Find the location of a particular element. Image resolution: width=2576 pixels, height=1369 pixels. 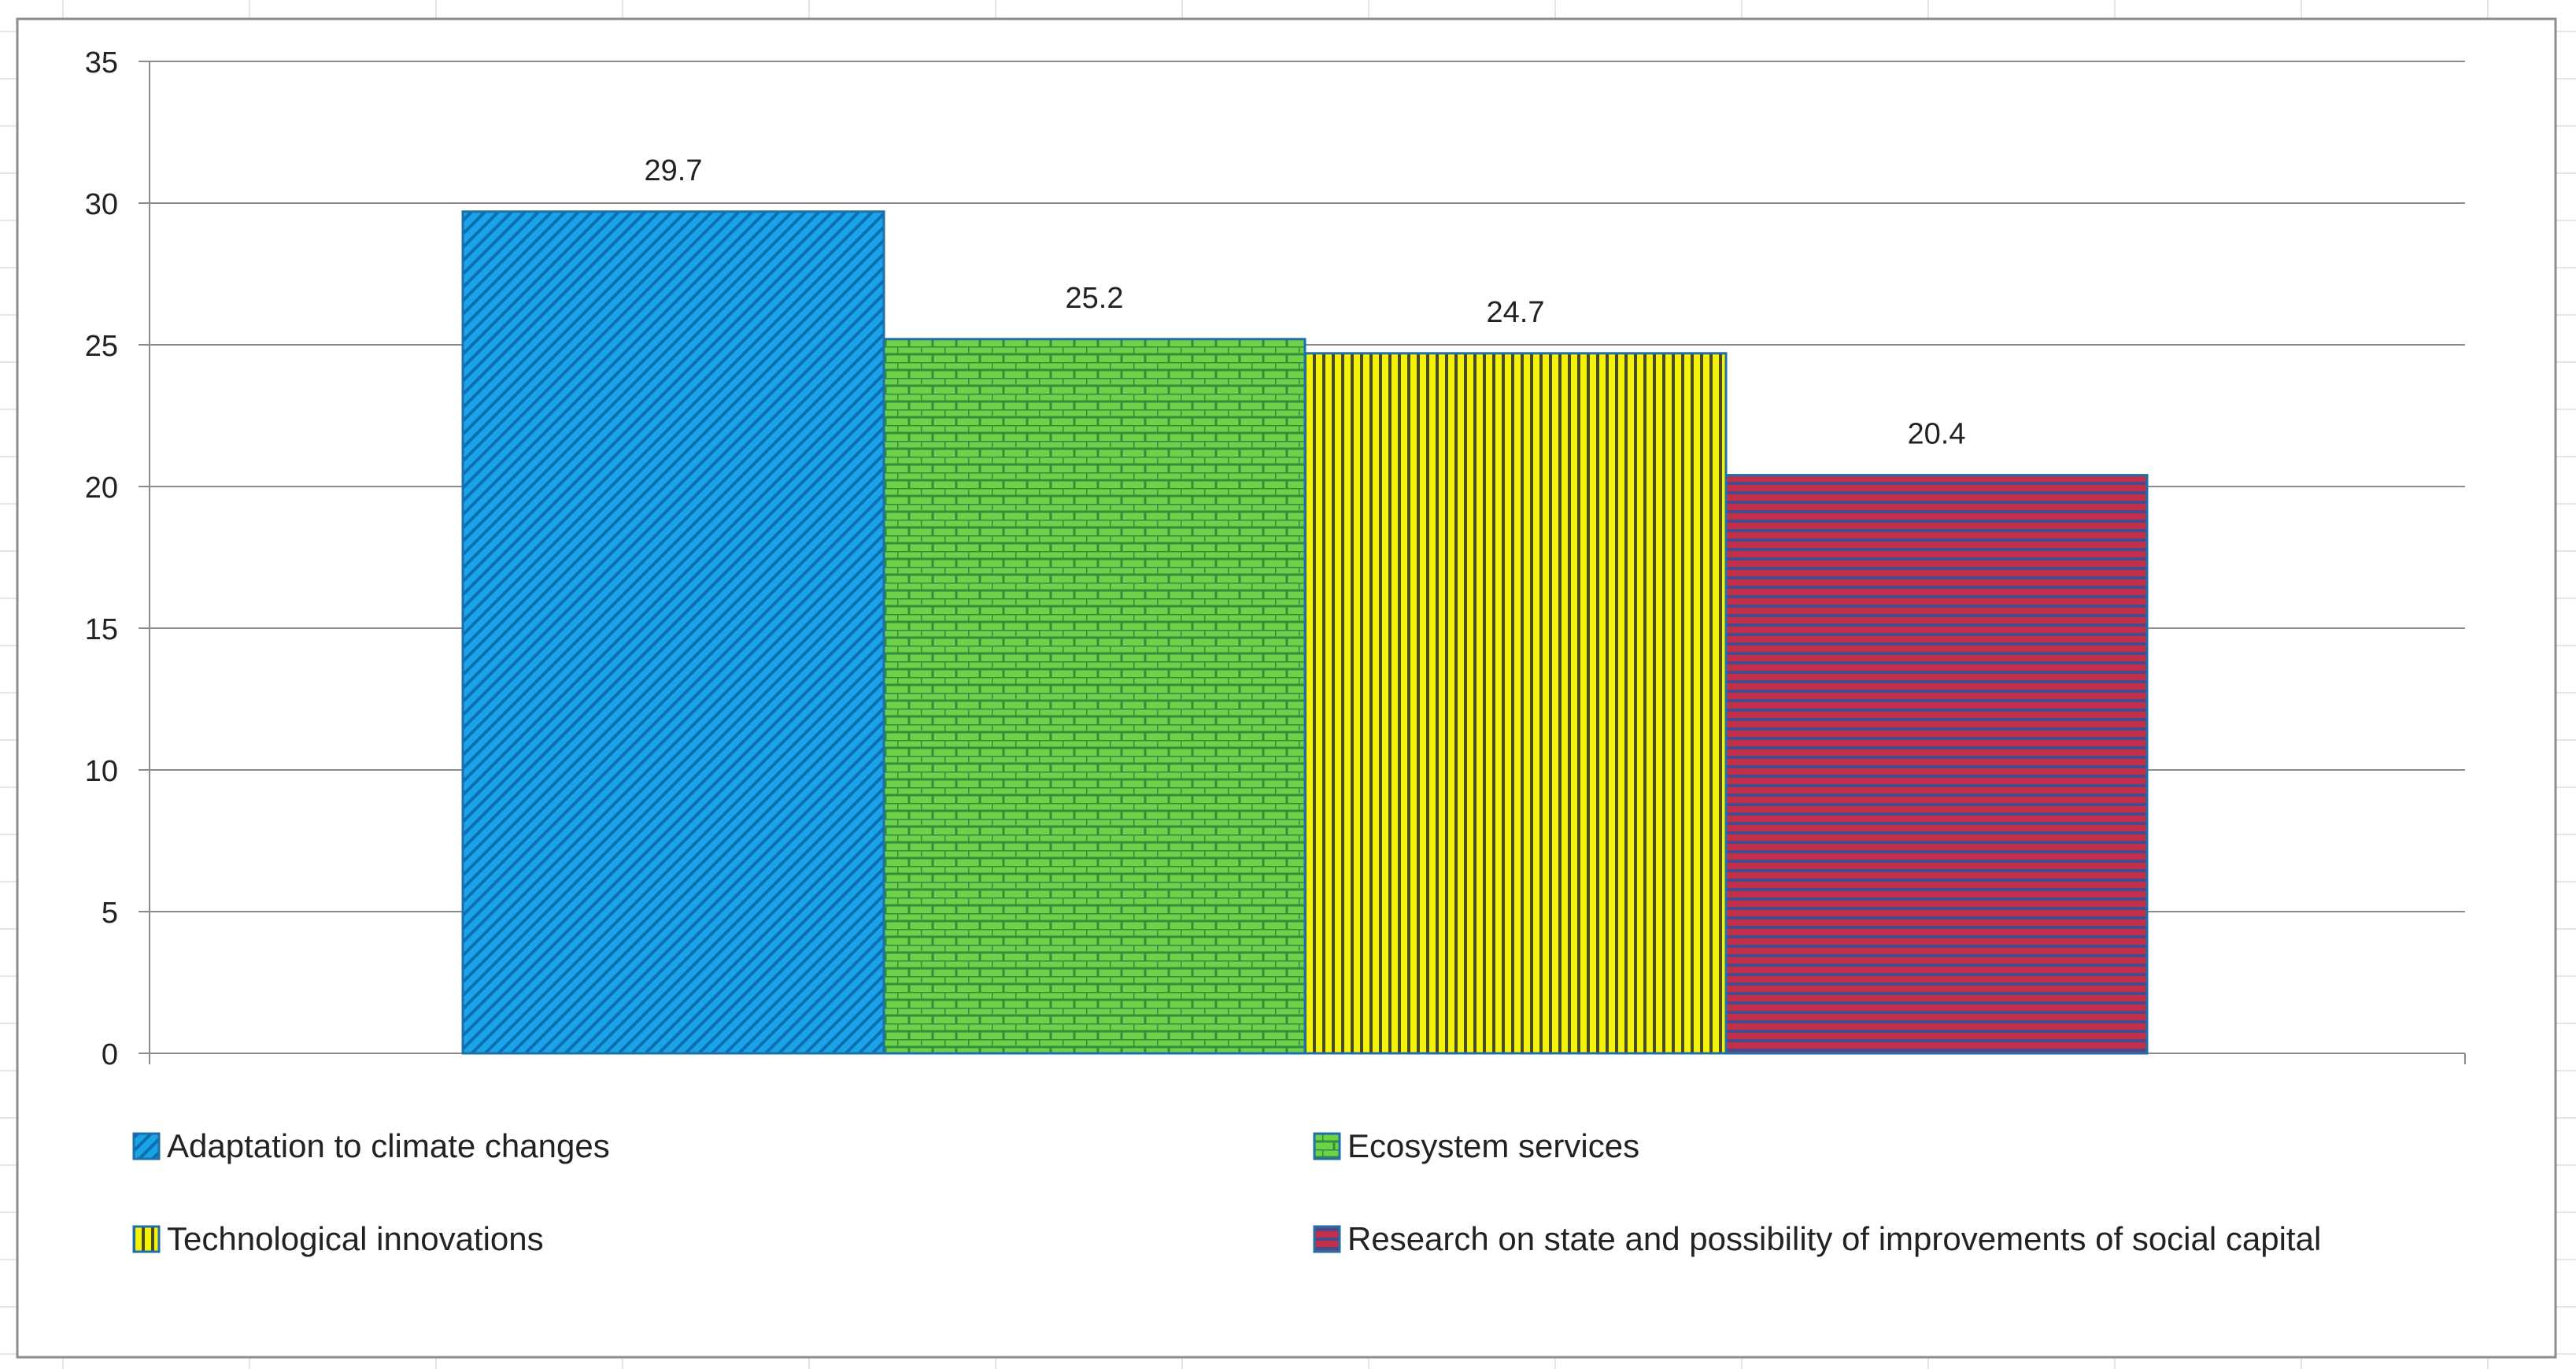

bar-value-label: 29.7 is located at coordinates (674, 170).